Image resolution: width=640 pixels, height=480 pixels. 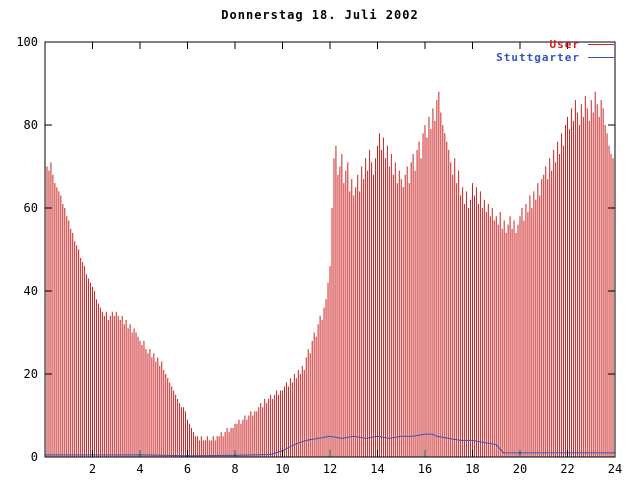 What do you see at coordinates (538, 57) in the screenshot?
I see `legend-label-stuttgarter: Stuttgarter` at bounding box center [538, 57].